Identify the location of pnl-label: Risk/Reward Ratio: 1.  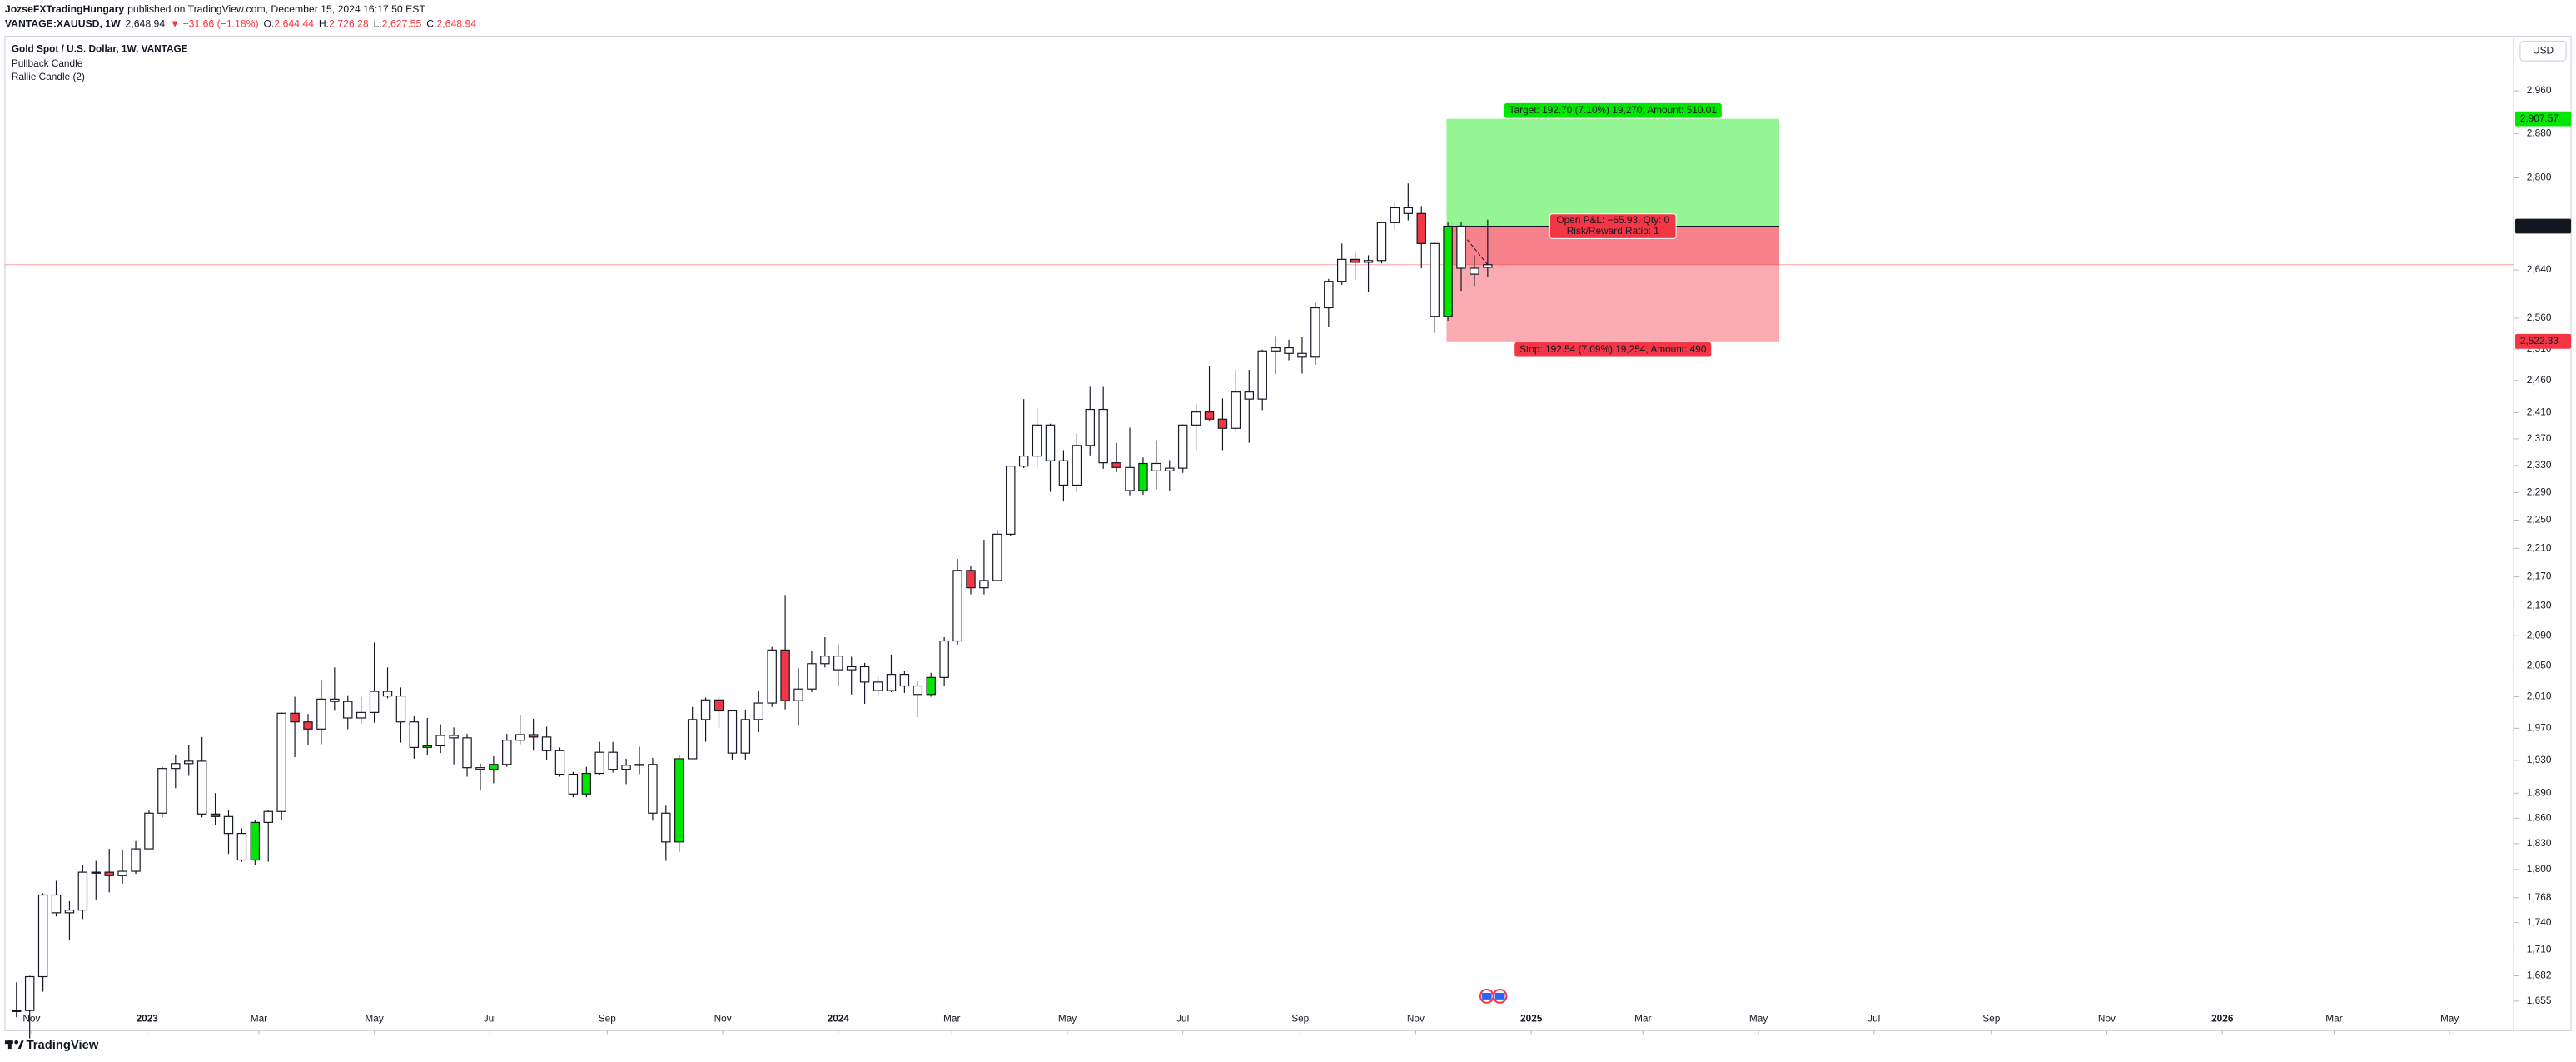
(1613, 231).